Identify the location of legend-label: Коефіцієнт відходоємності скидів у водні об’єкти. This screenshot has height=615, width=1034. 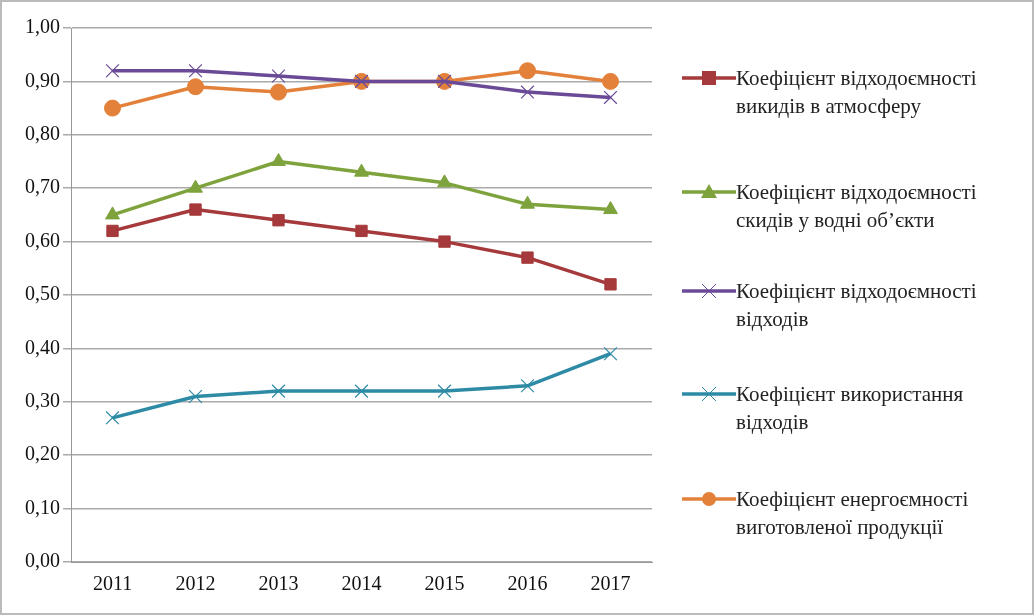
(857, 206).